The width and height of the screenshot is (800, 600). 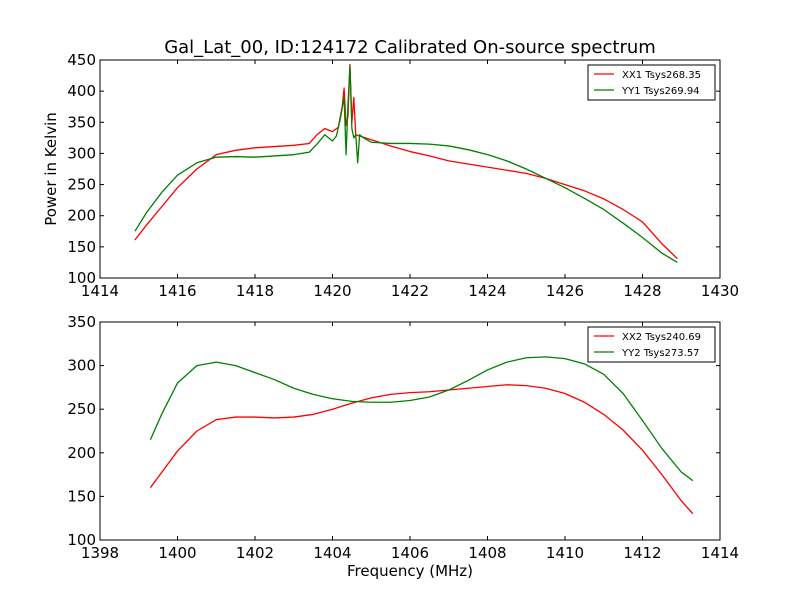 What do you see at coordinates (642, 291) in the screenshot?
I see `top-x-tick-label: 1428` at bounding box center [642, 291].